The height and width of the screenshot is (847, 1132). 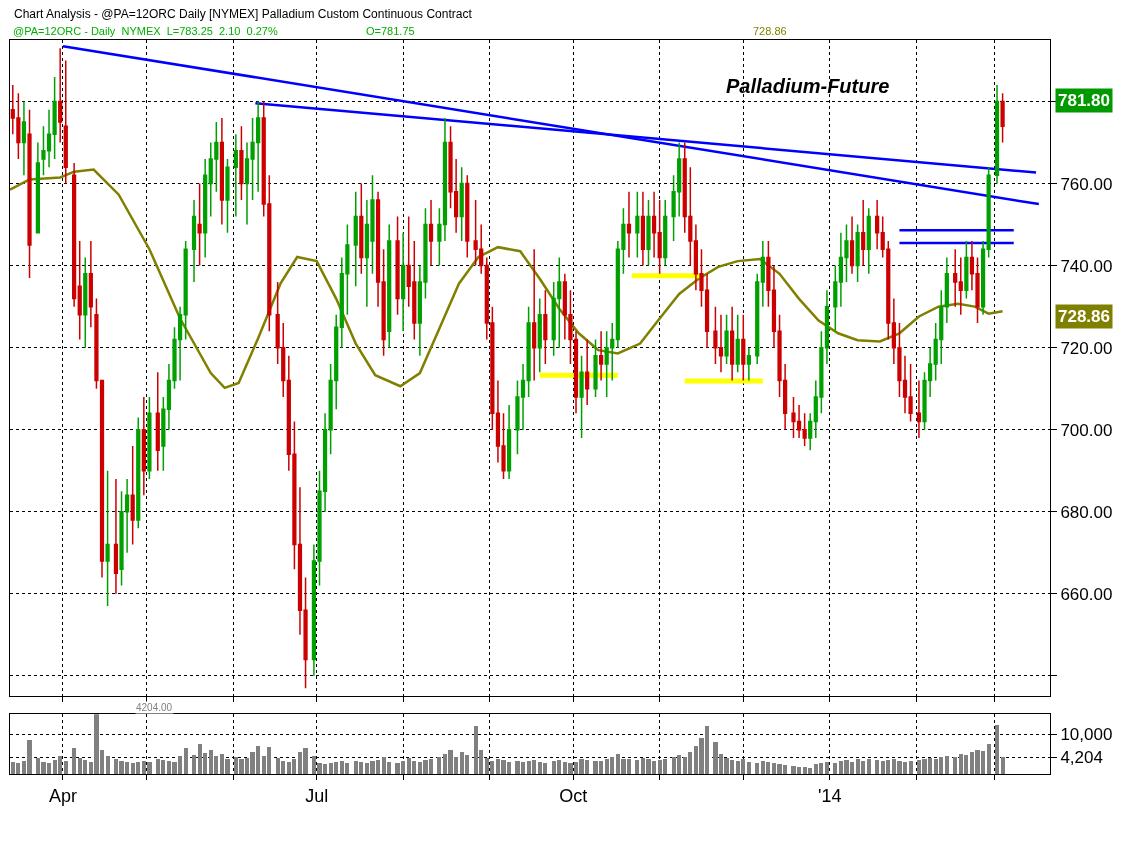 What do you see at coordinates (1084, 100) in the screenshot?
I see `text: 781.80` at bounding box center [1084, 100].